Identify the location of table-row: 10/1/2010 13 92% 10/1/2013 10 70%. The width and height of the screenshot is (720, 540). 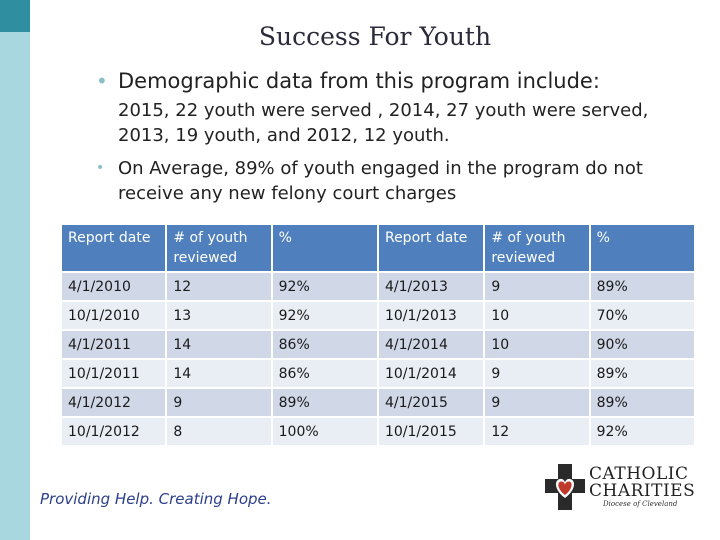
(378, 315).